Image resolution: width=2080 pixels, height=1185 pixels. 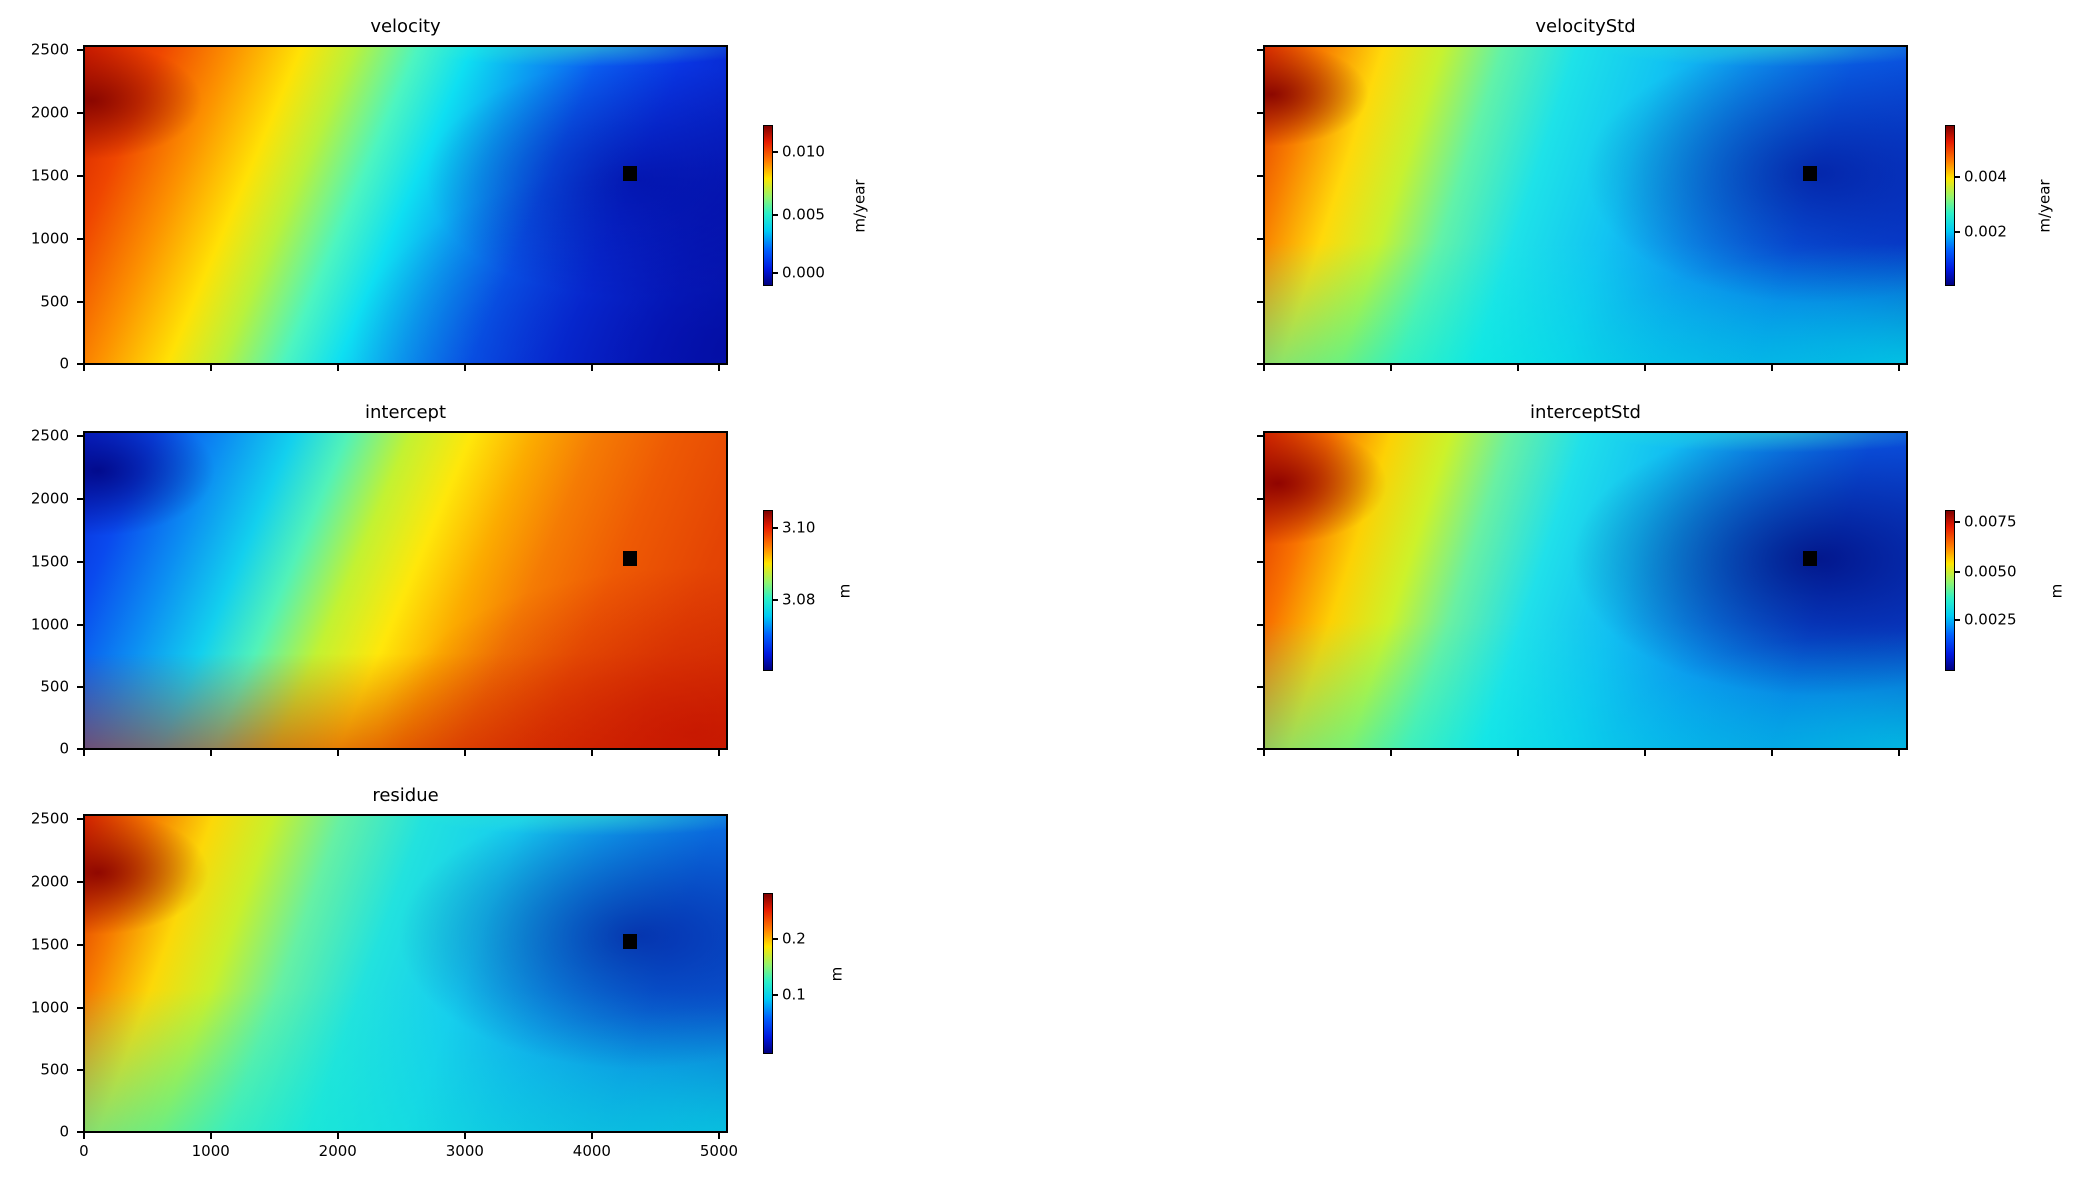 I want to click on heatmap-velocityStd, so click(x=1585, y=205).